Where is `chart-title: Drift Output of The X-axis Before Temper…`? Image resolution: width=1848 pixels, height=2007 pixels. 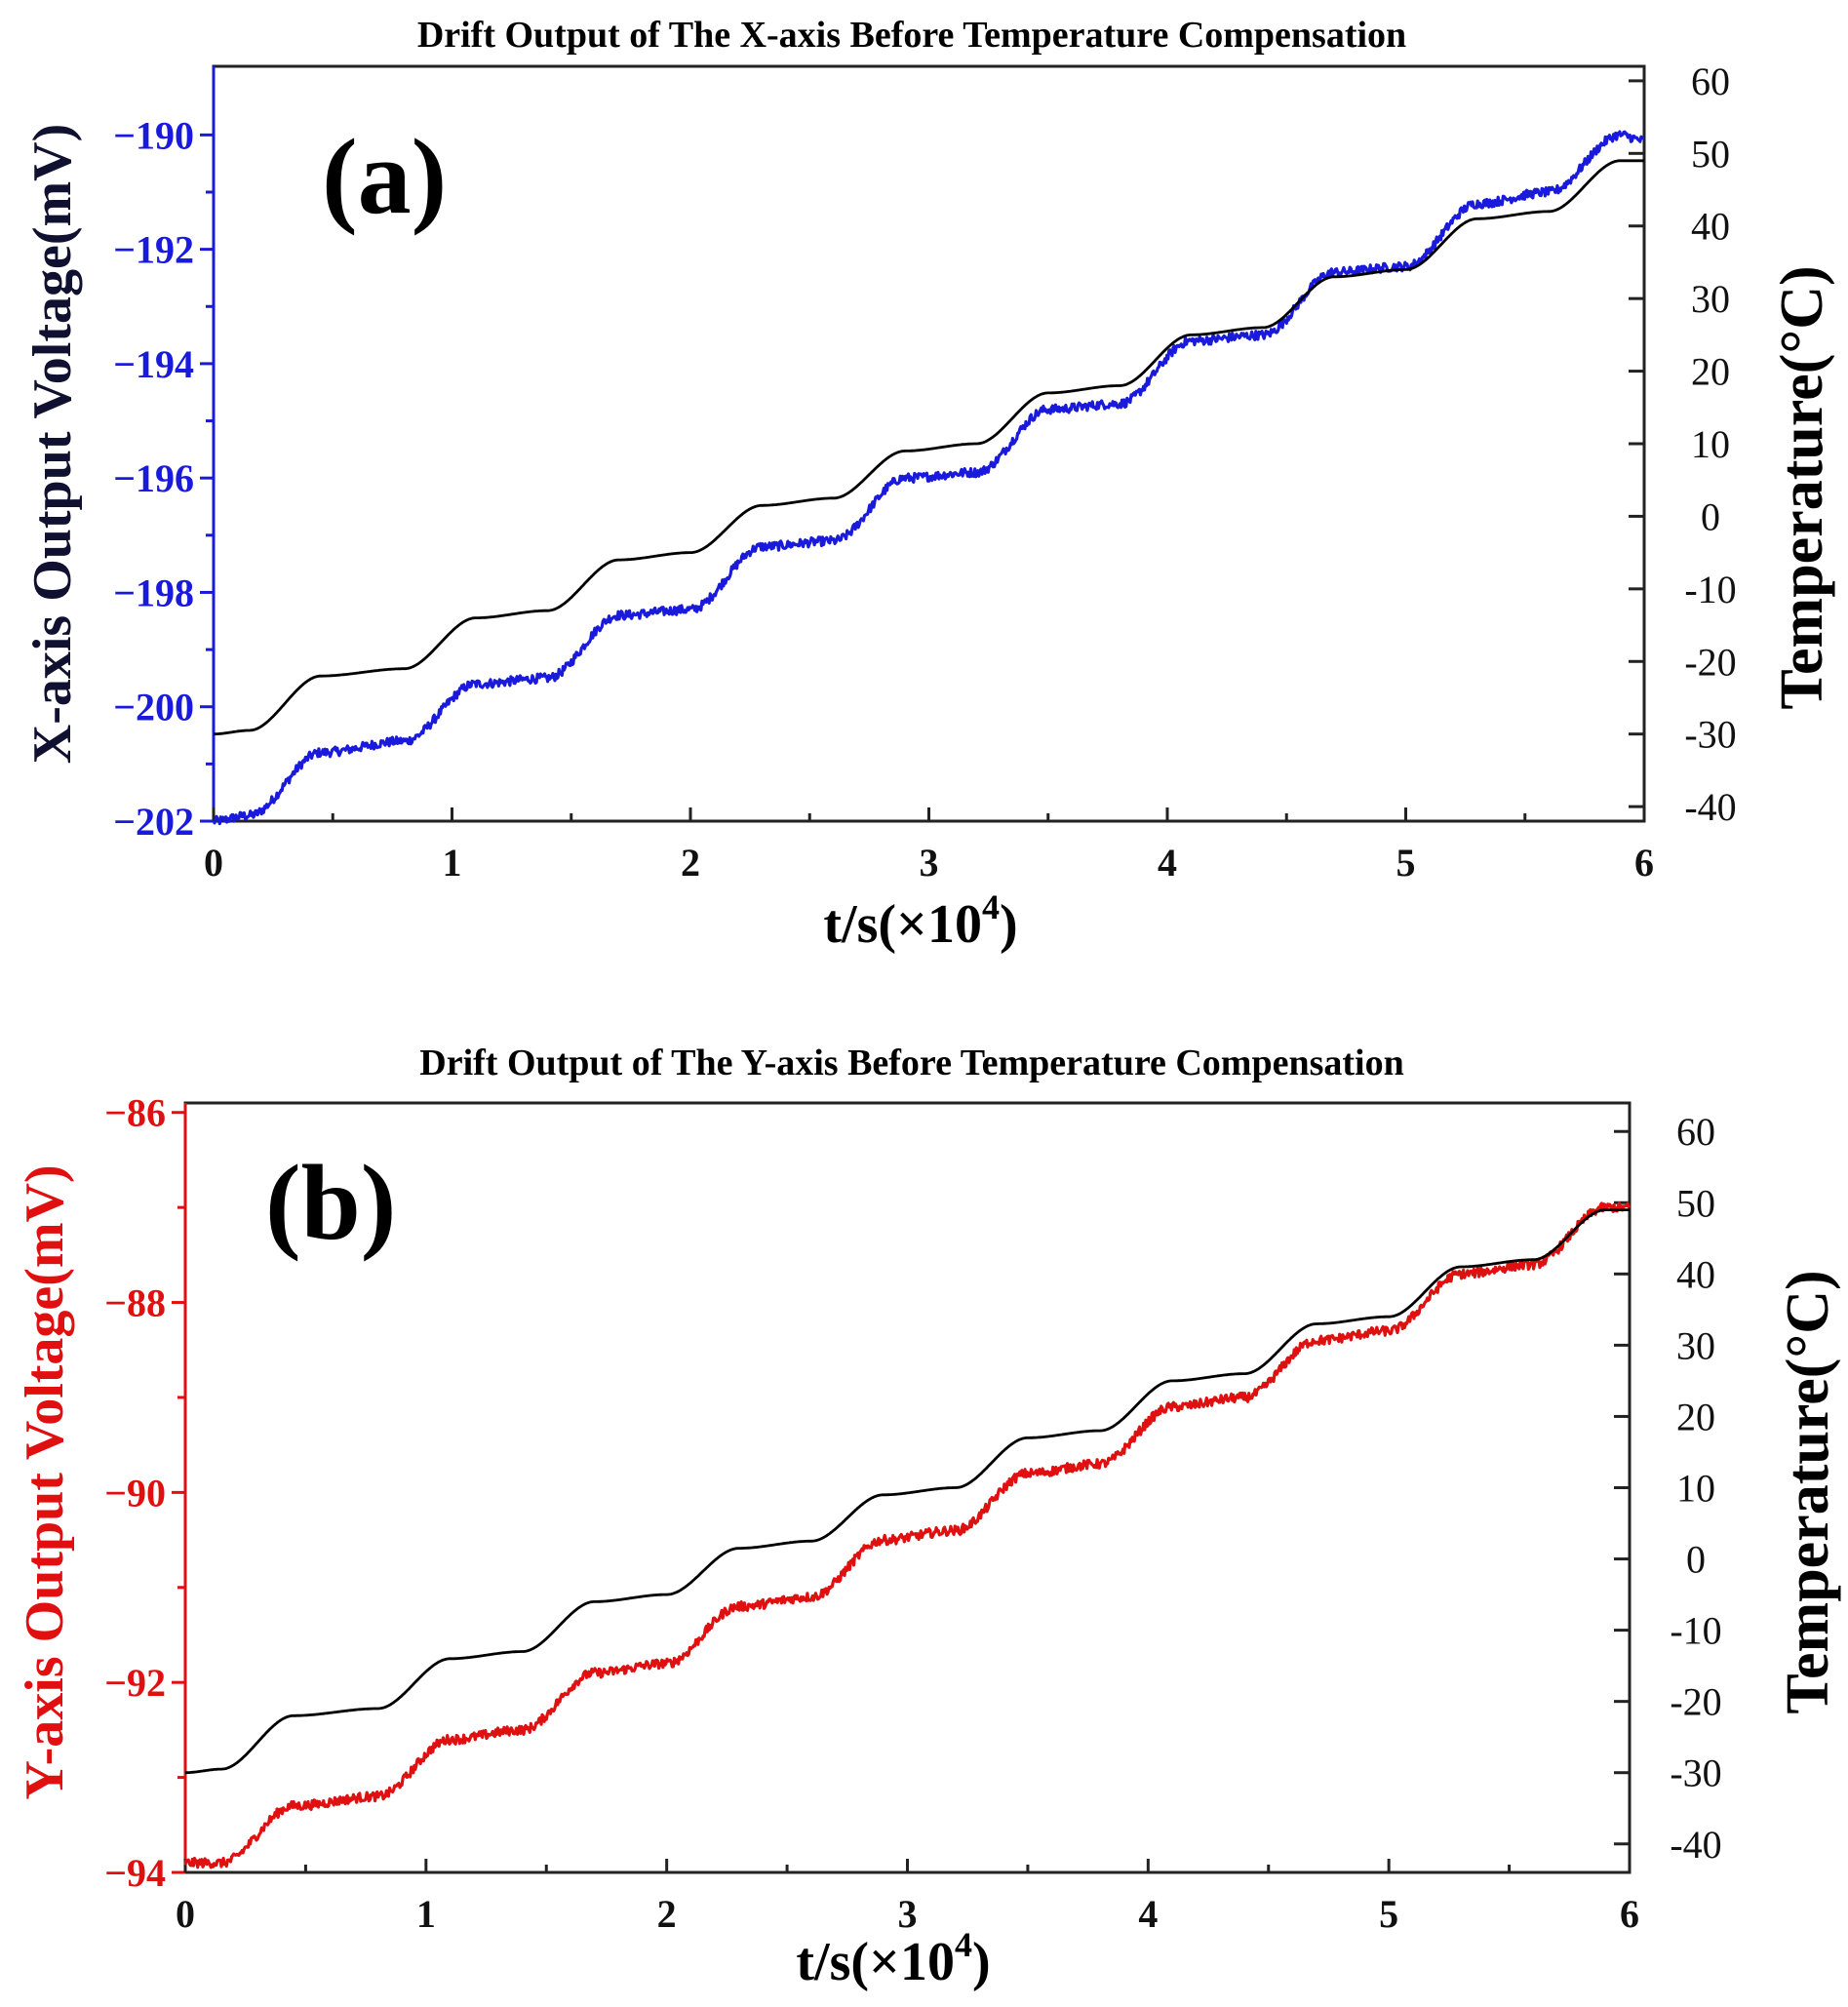
chart-title: Drift Output of The X-axis Before Temper… is located at coordinates (911, 35).